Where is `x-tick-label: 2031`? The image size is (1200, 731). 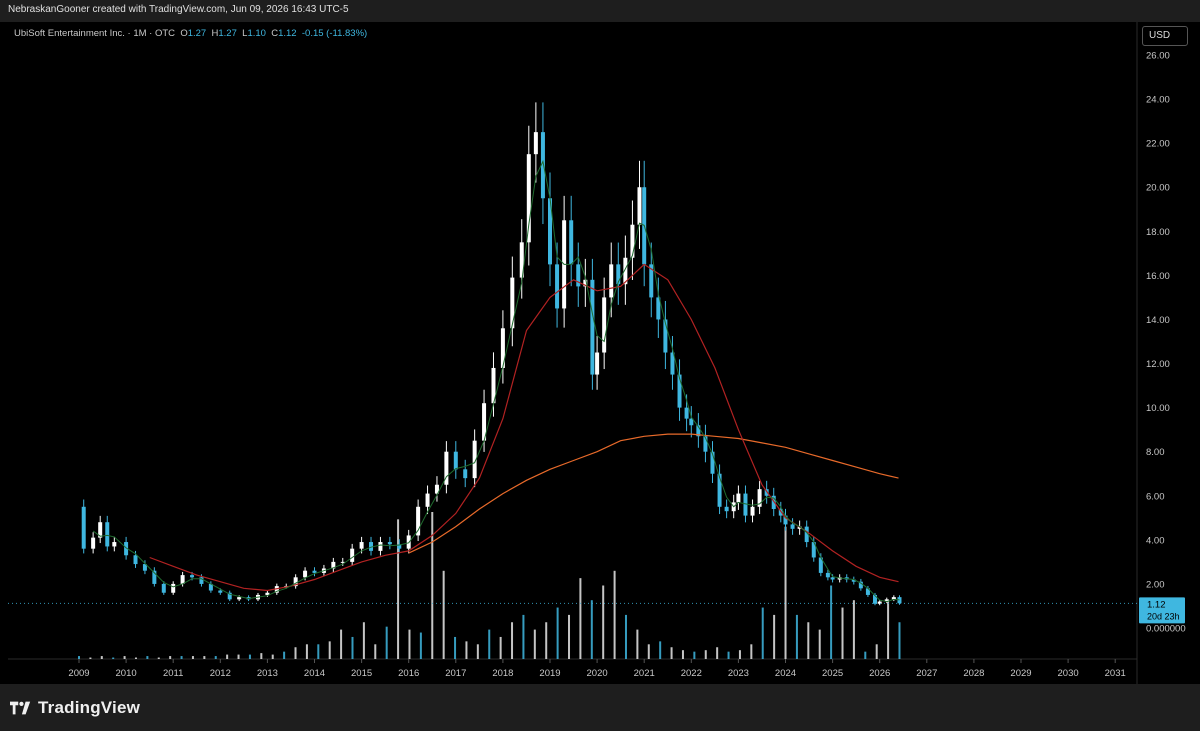
x-tick-label: 2031 is located at coordinates (1115, 673).